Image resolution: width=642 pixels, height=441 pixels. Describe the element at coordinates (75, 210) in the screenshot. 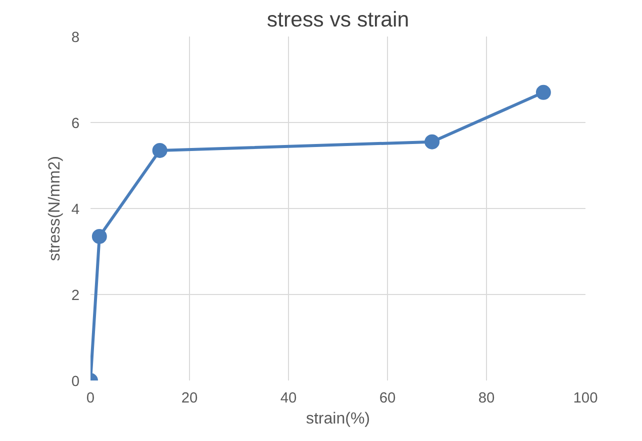

I see `y-tick-label: 4` at that location.